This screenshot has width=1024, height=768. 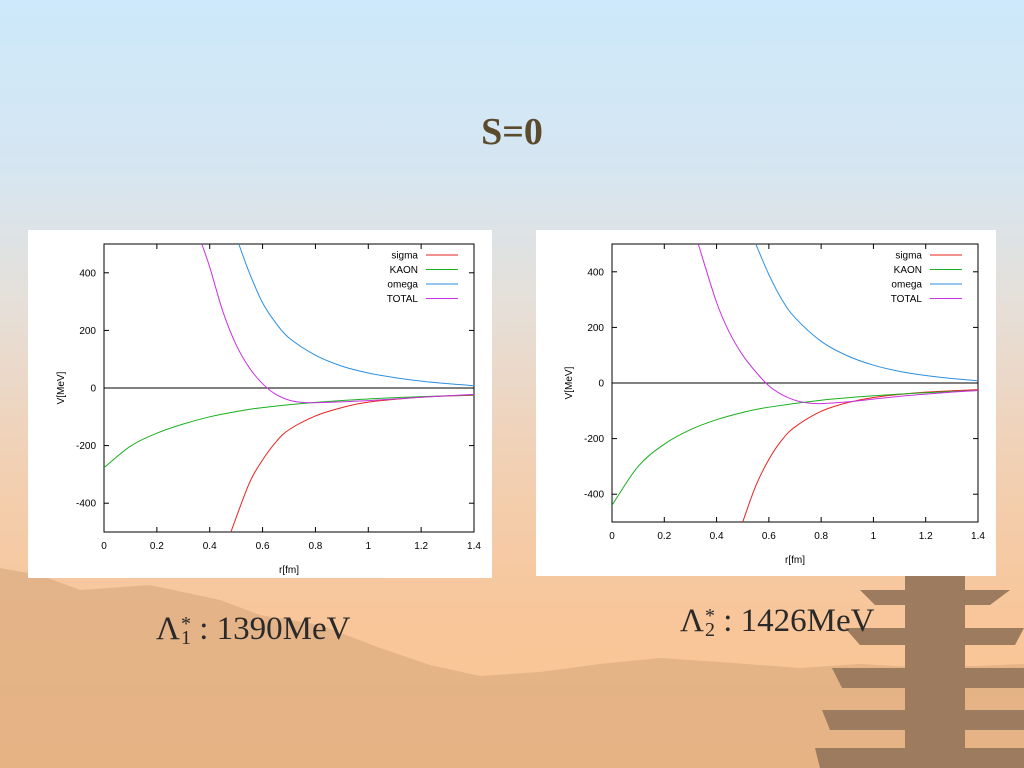 What do you see at coordinates (185, 638) in the screenshot?
I see `caption-subscript: 1` at bounding box center [185, 638].